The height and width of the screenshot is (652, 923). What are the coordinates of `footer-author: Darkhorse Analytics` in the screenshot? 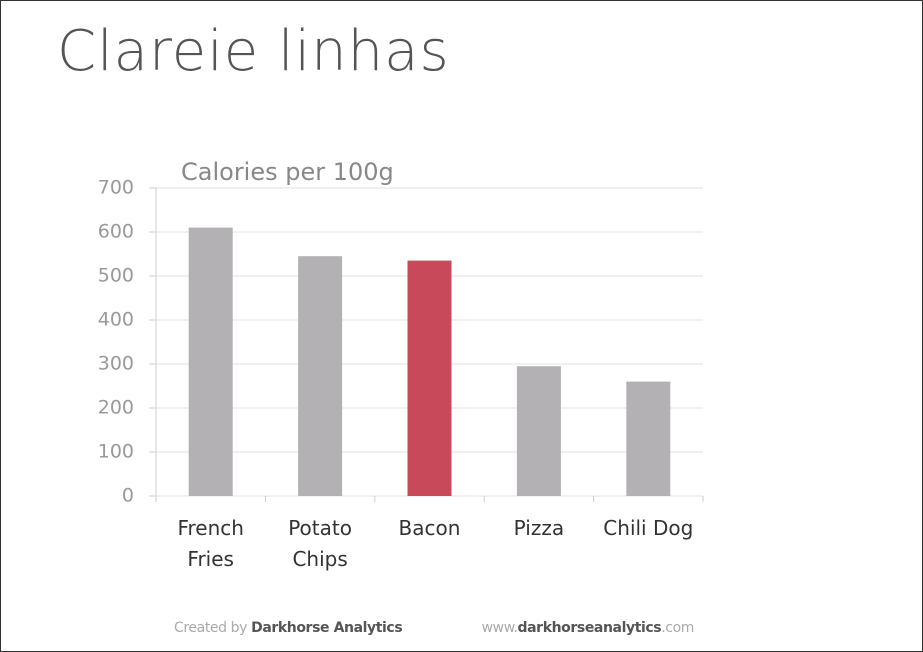 It's located at (327, 628).